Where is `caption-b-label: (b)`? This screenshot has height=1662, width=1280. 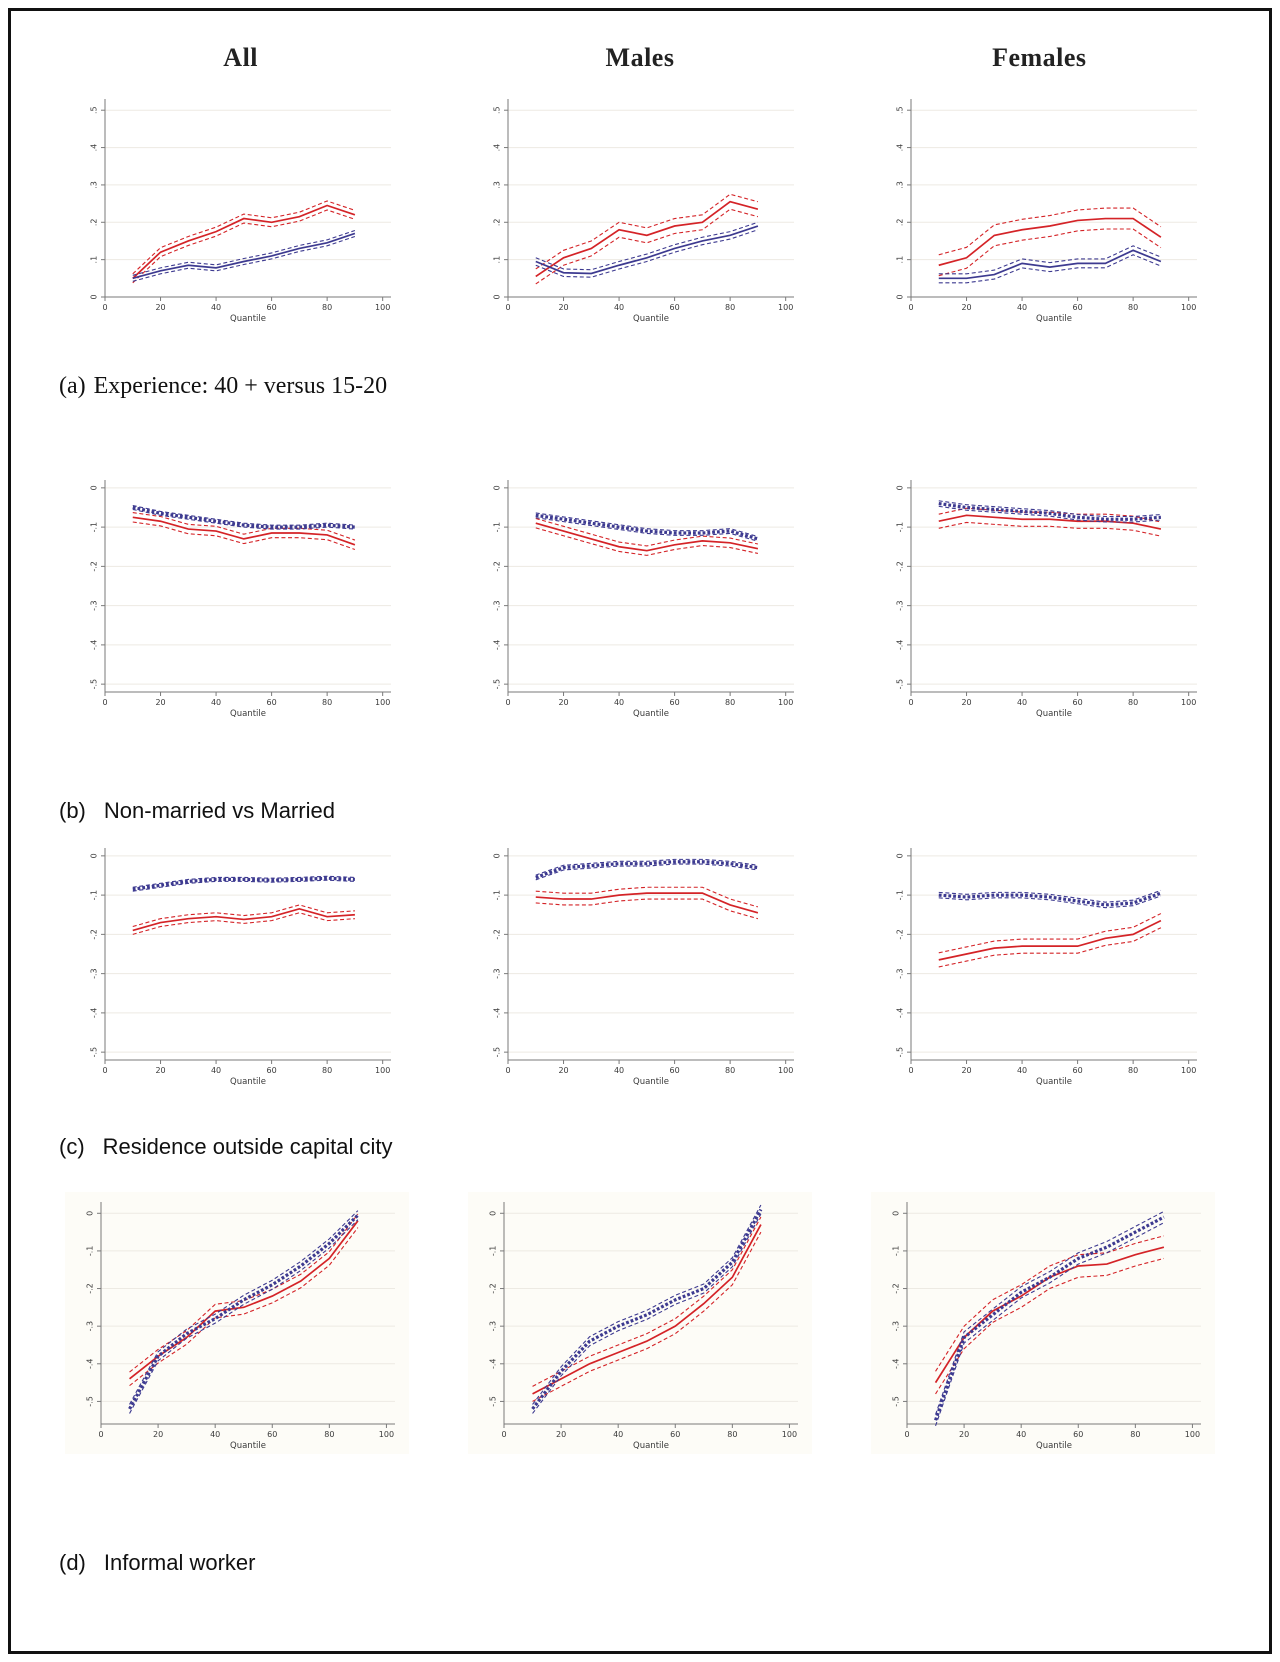
caption-b-label: (b) is located at coordinates (72, 810).